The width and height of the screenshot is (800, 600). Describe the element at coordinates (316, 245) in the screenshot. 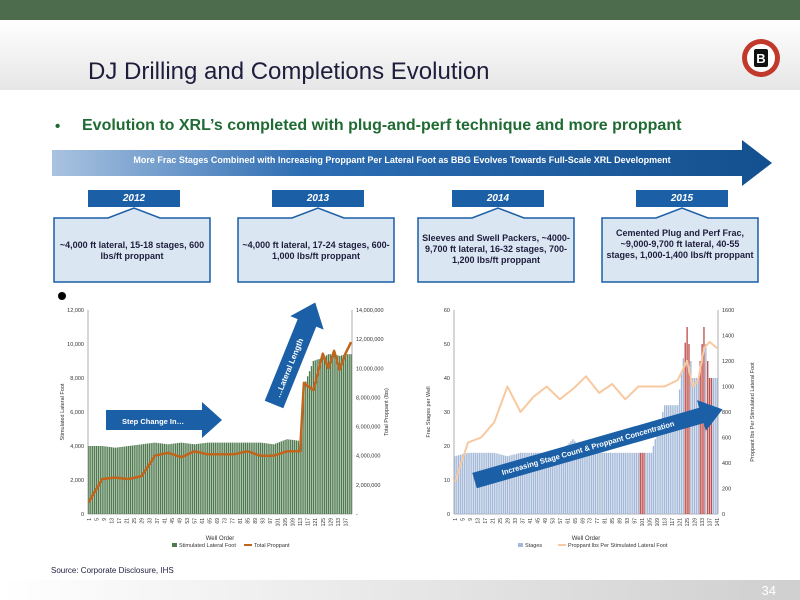

I see `callout-2013` at that location.